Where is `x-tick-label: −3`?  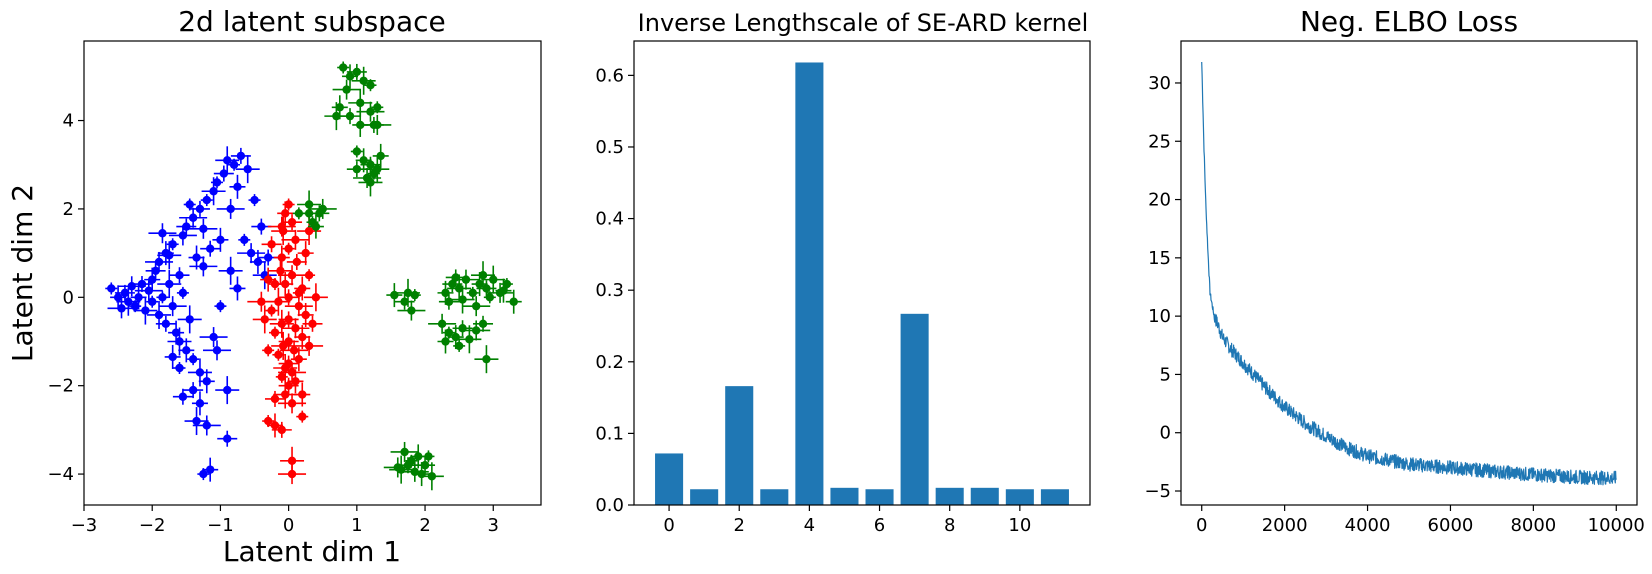 x-tick-label: −3 is located at coordinates (84, 525).